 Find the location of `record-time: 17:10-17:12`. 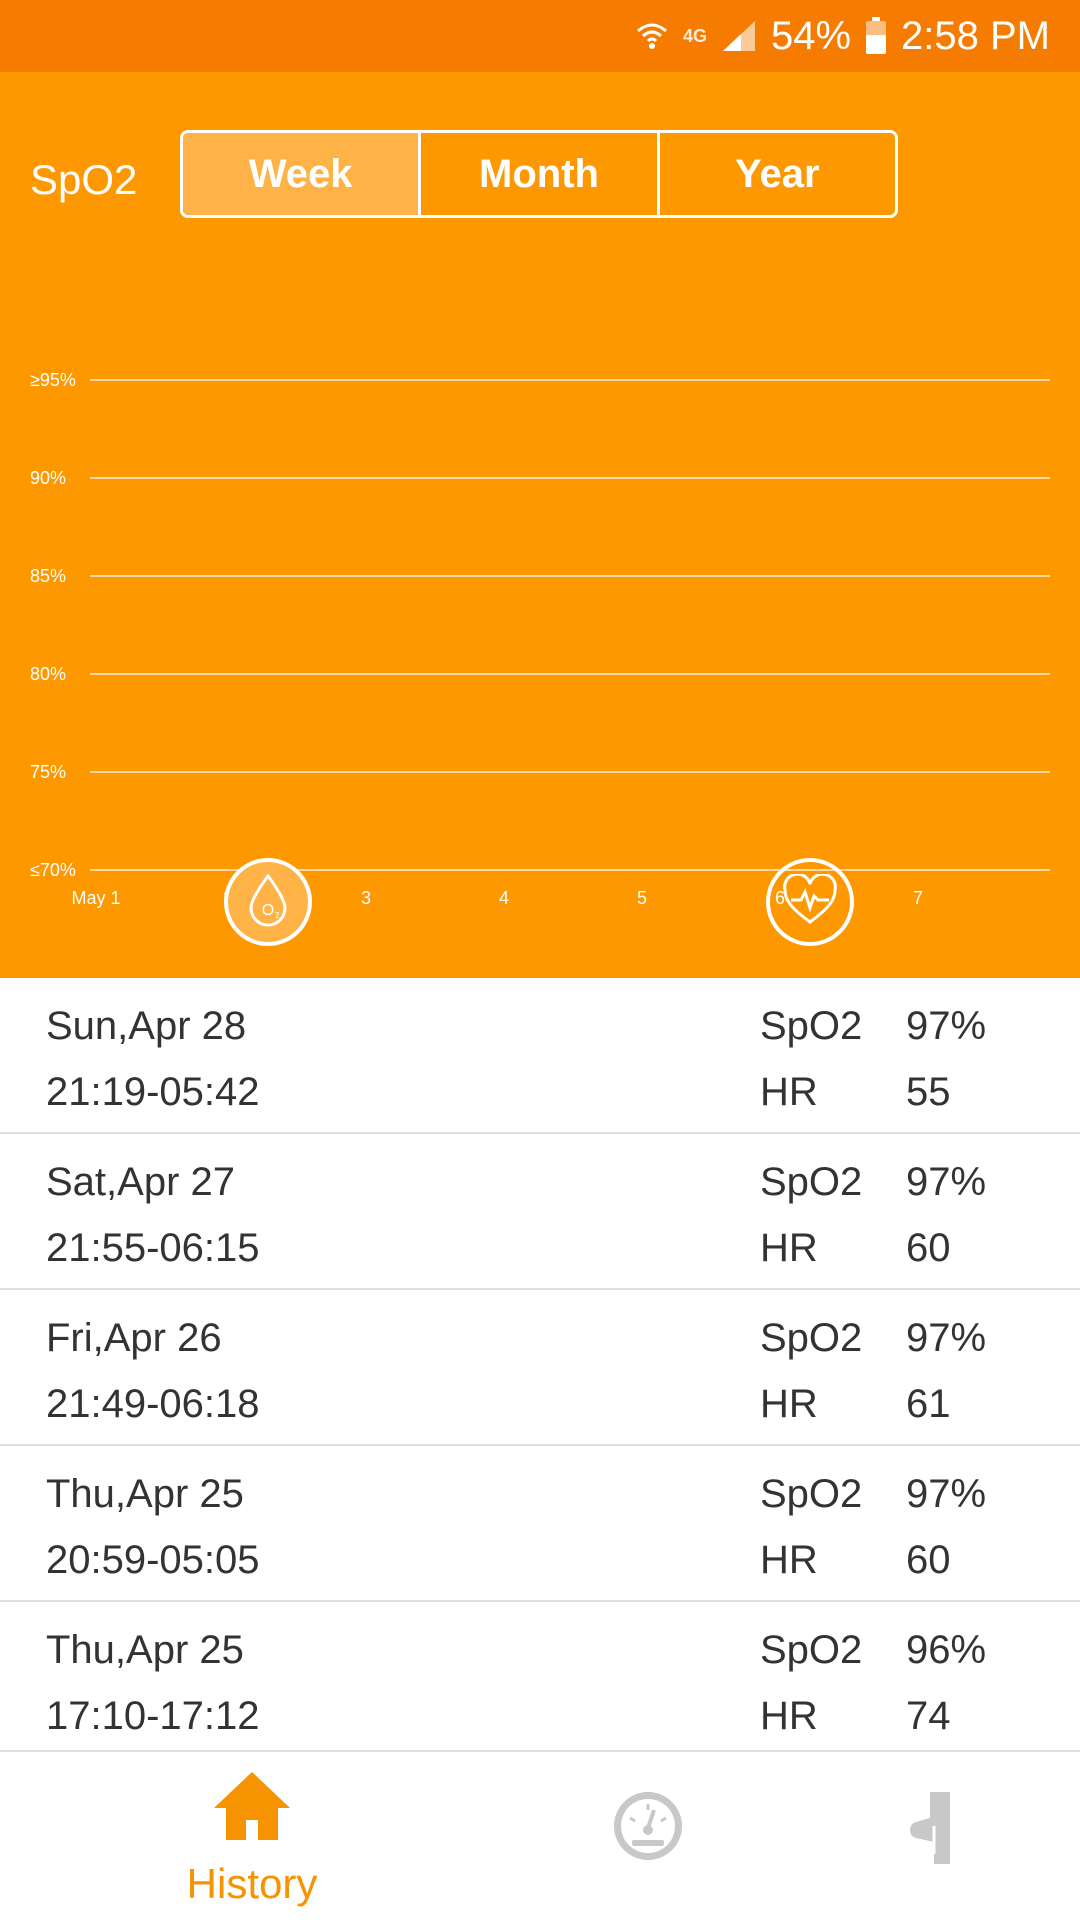

record-time: 17:10-17:12 is located at coordinates (153, 1716).